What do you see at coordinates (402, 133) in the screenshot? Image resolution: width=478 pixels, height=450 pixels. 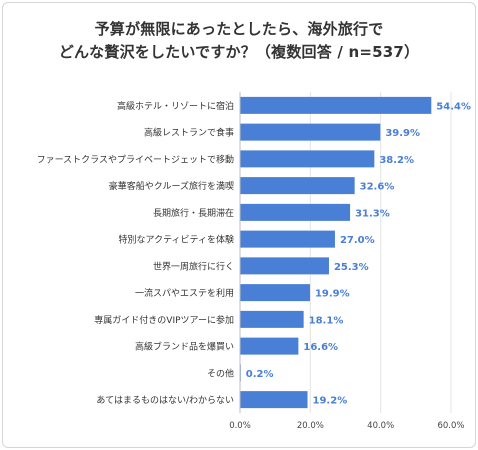 I see `value-label: 39.9%` at bounding box center [402, 133].